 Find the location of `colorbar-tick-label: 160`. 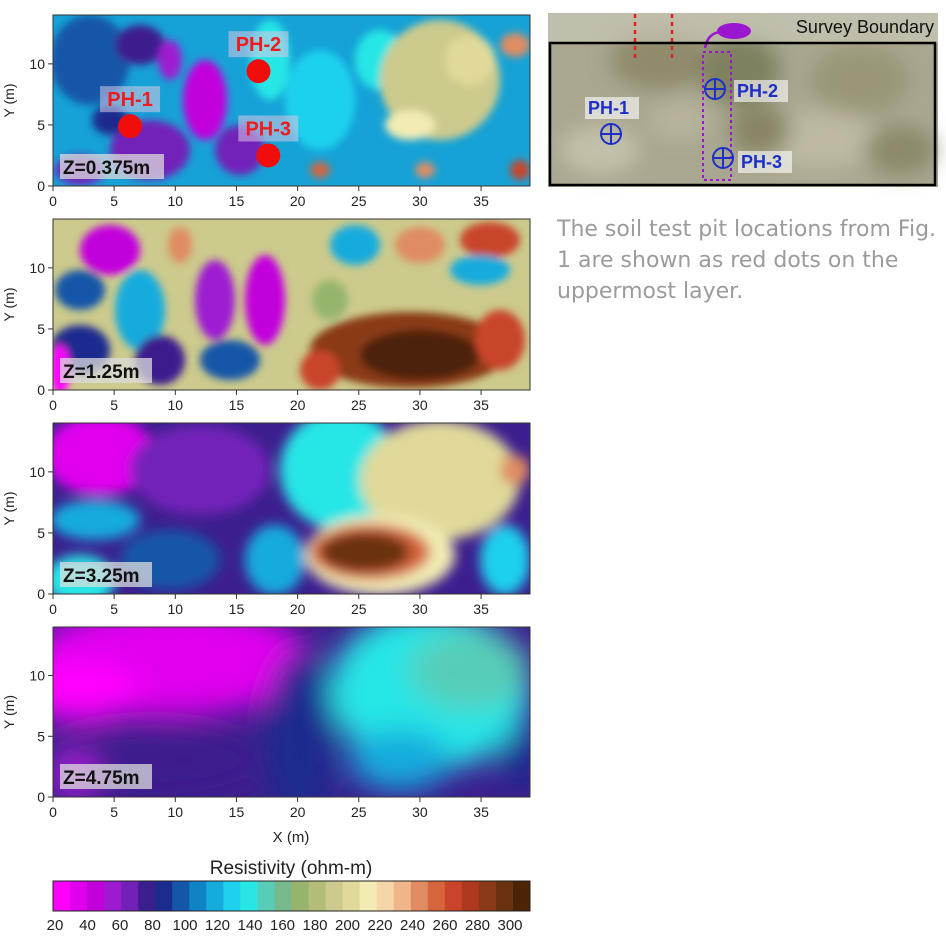

colorbar-tick-label: 160 is located at coordinates (282, 925).